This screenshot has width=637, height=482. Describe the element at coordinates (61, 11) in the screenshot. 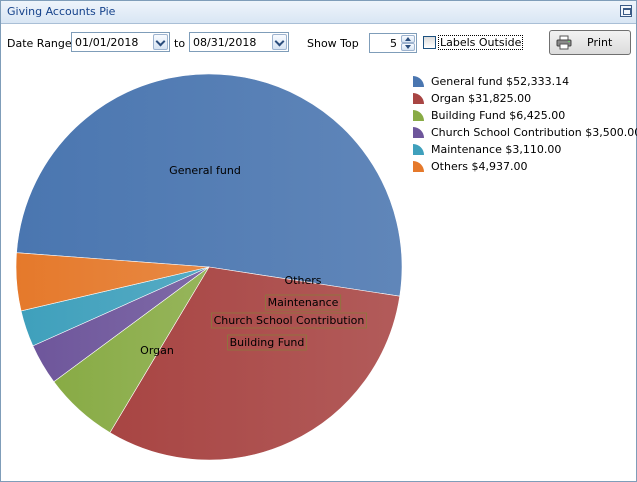

I see `window-title: Giving Accounts Pie` at that location.